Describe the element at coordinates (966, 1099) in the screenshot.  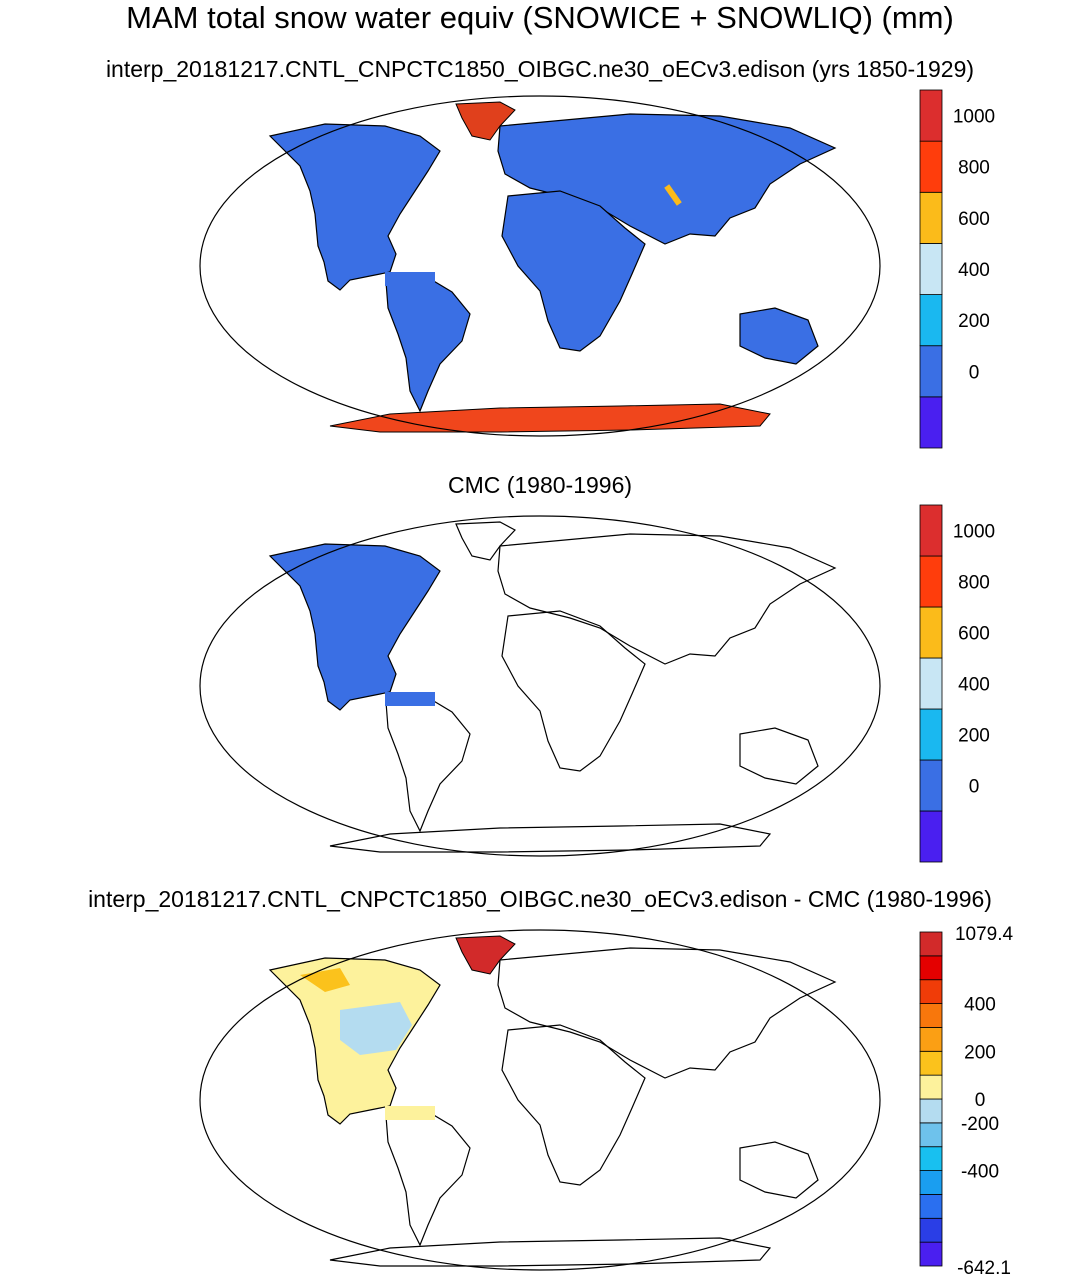
I see `colorbar-diff: -400 -200 0 200 400 1079.4 -642.1` at that location.